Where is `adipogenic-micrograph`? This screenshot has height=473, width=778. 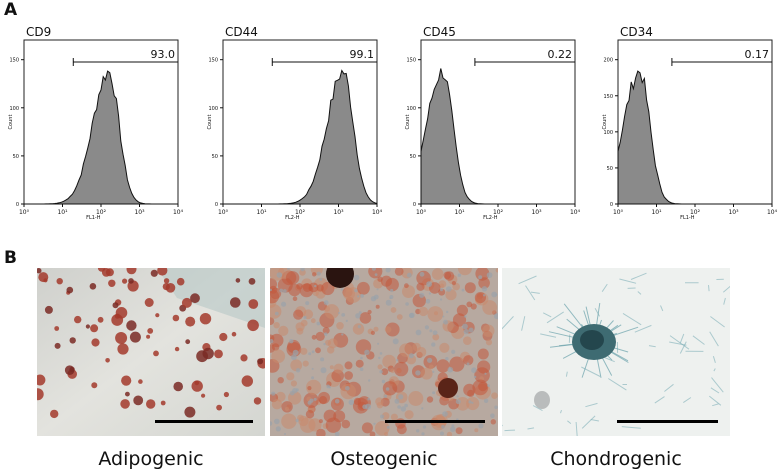 adipogenic-micrograph is located at coordinates (151, 352).